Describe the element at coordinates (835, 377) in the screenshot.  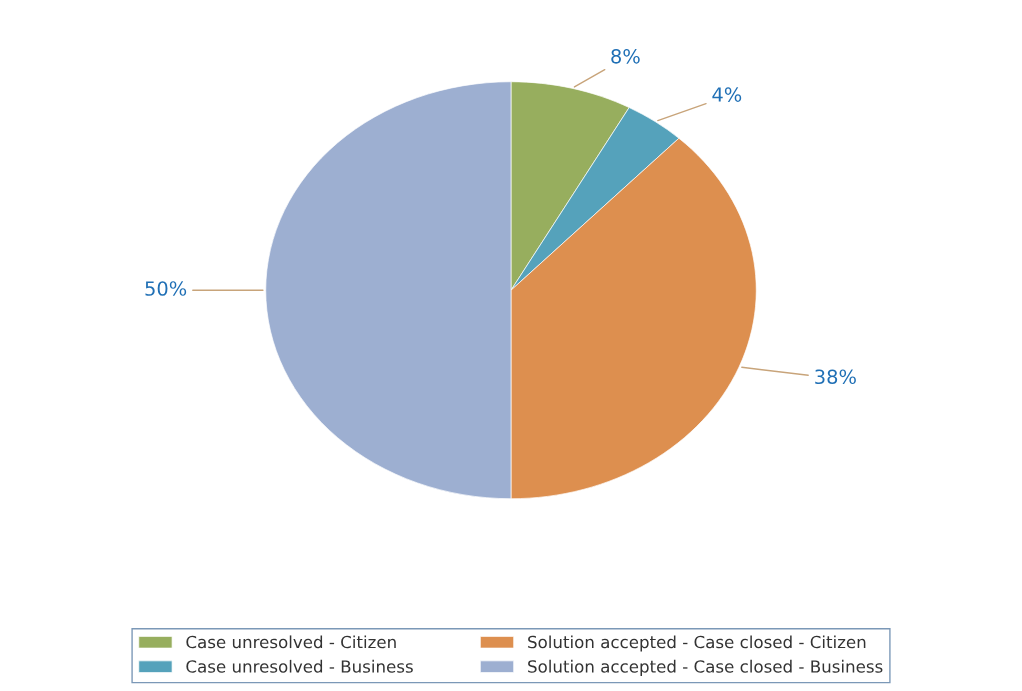
I see `data-label: 38%` at that location.